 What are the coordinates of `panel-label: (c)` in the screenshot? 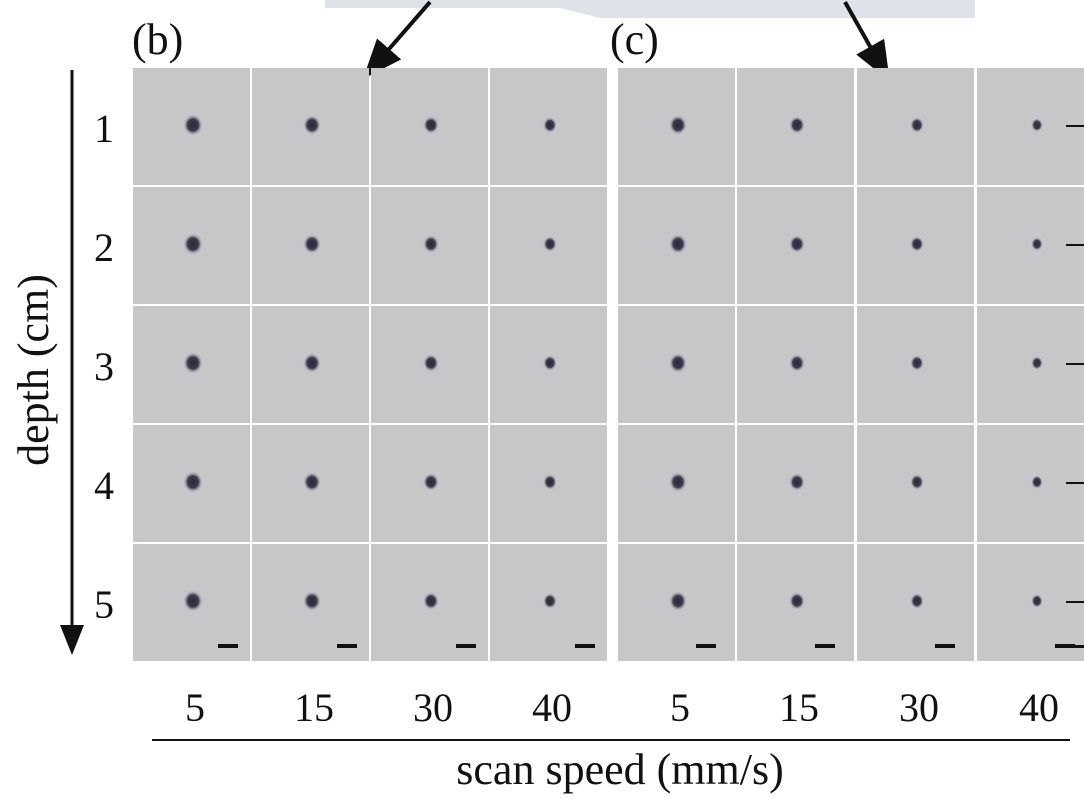 It's located at (634, 39).